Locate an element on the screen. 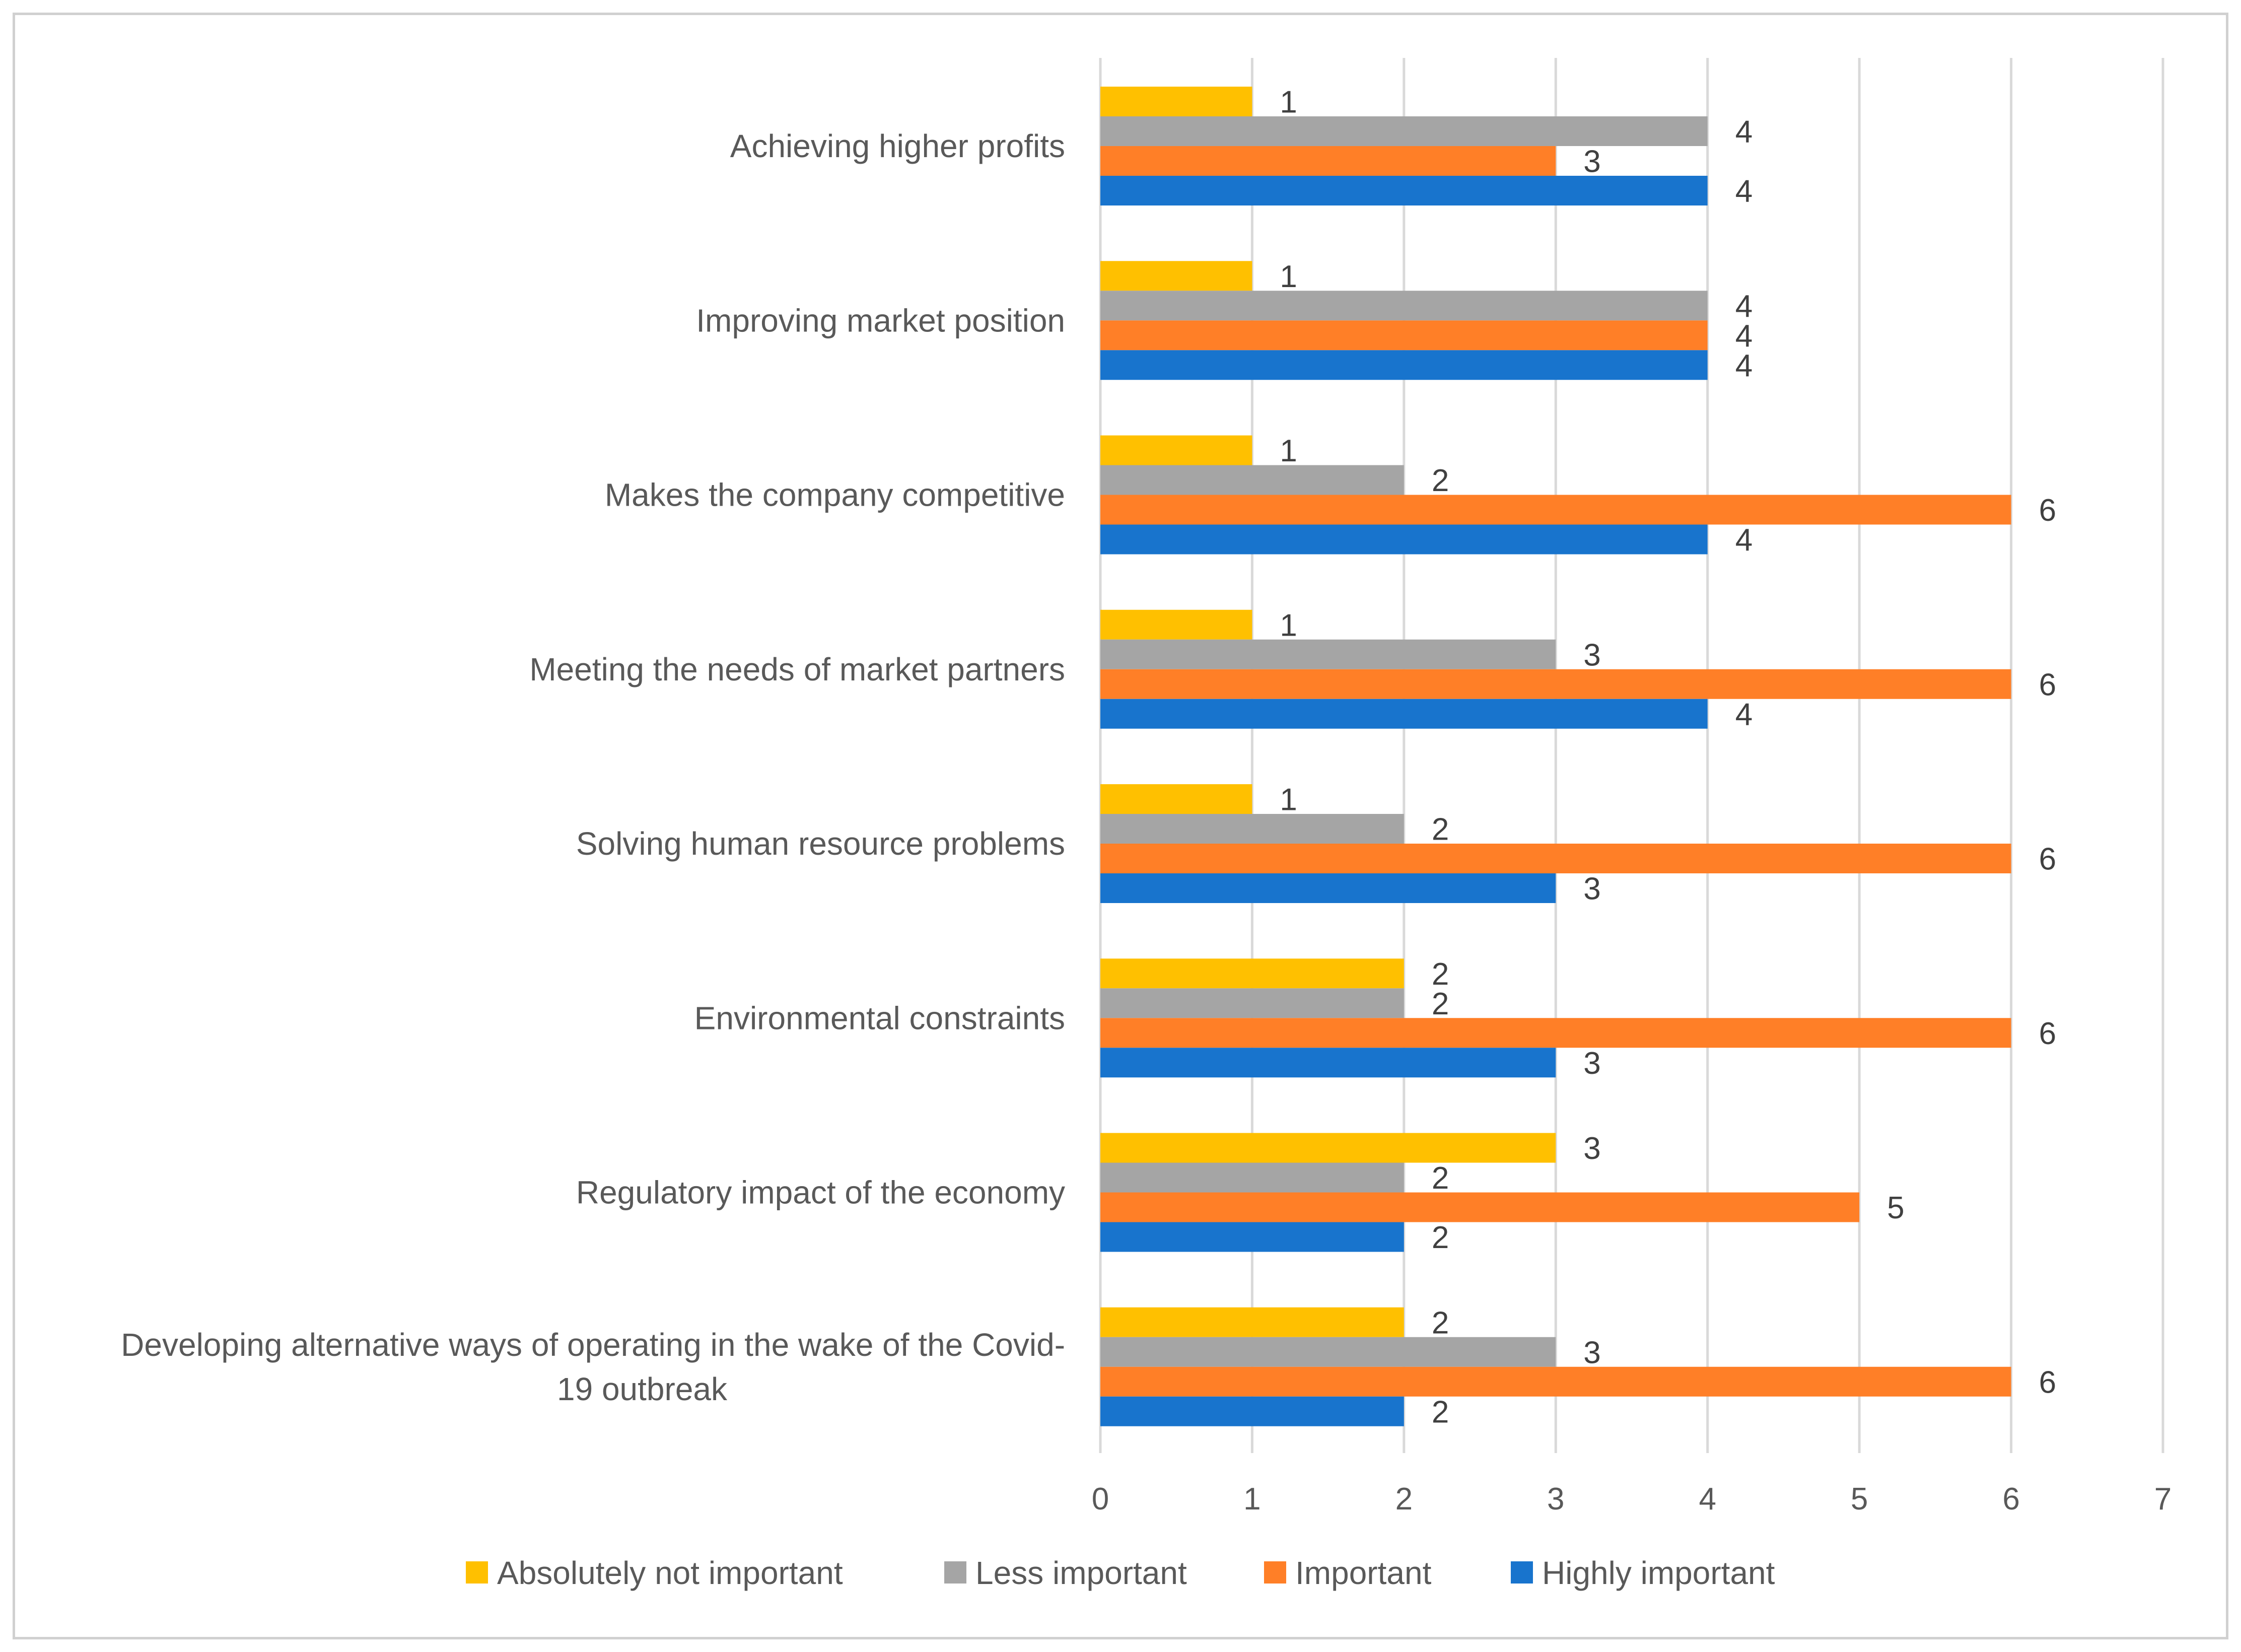  category-label: Improving market position is located at coordinates (880, 320).